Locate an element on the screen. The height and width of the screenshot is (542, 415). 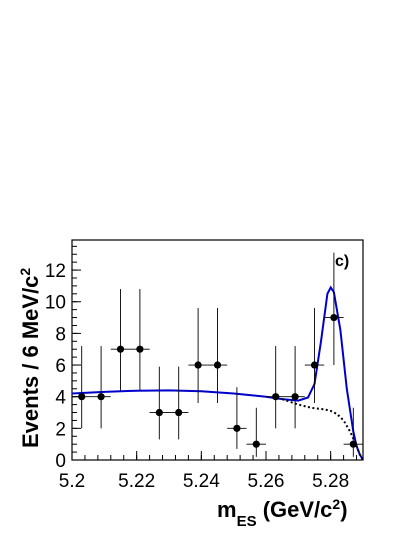
x-axis-title: mES (GeV/c2) is located at coordinates (282, 513).